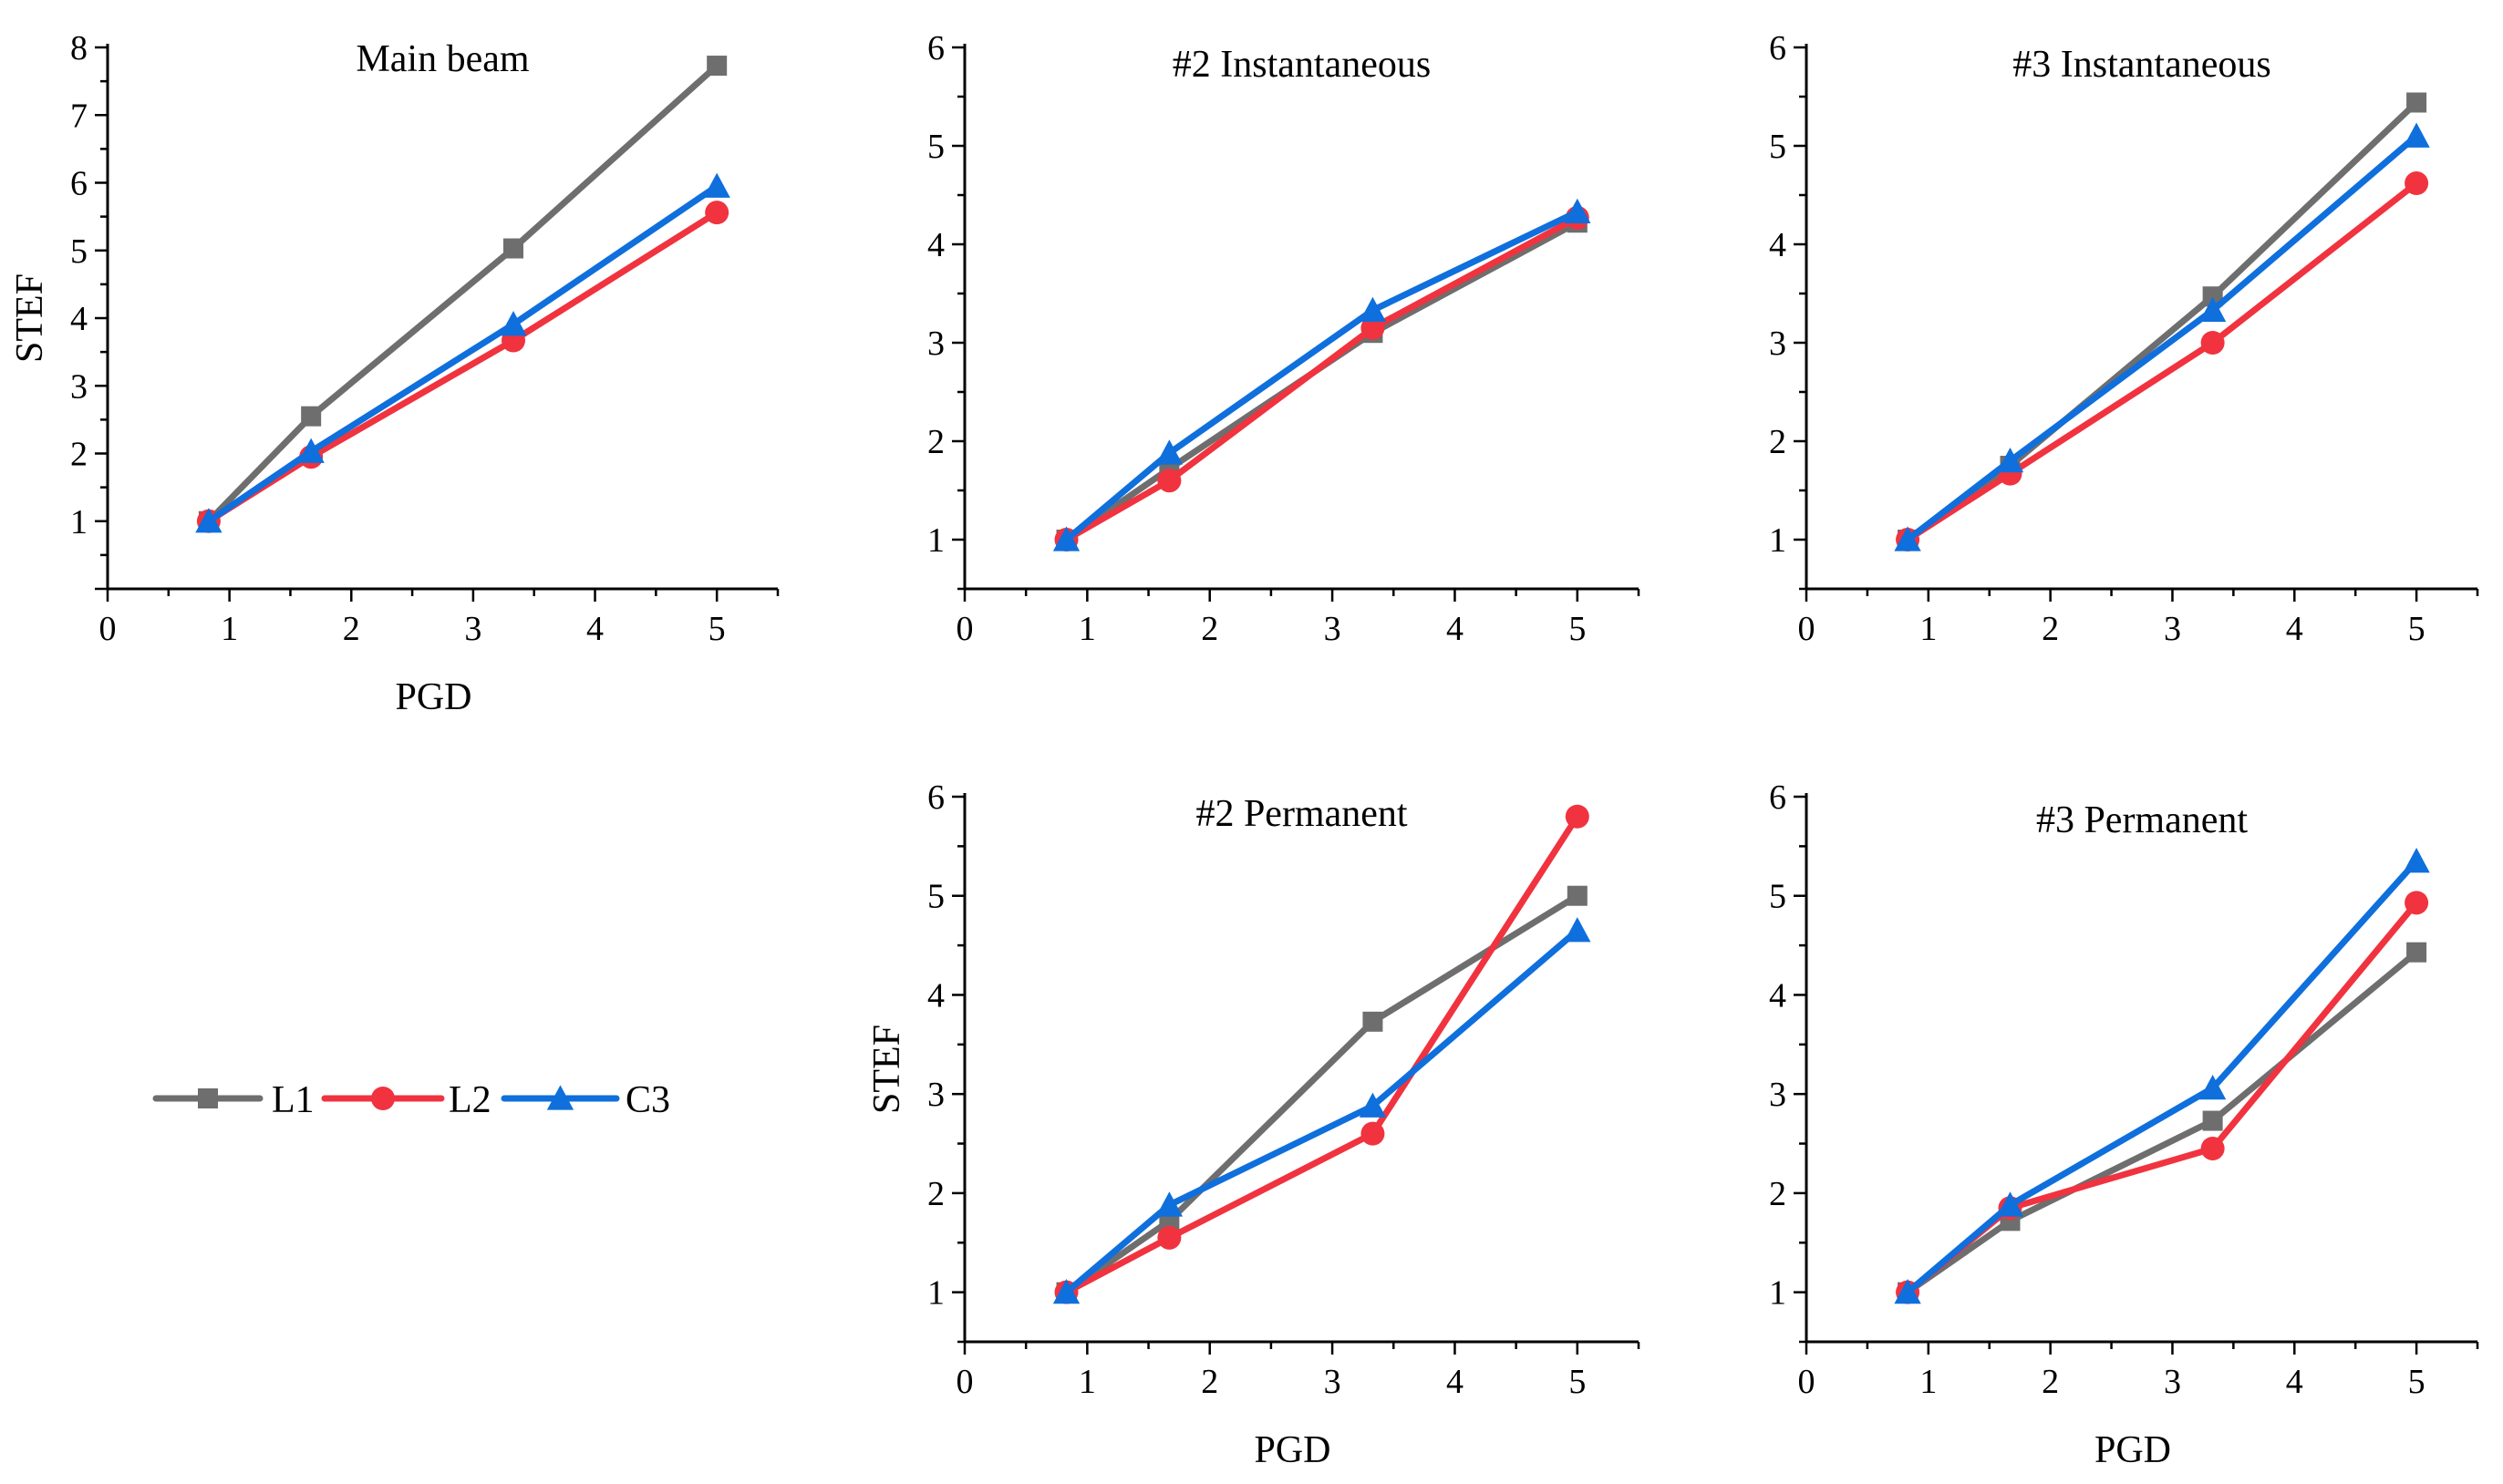  I want to click on legend-item-L2: L2, so click(406, 1100).